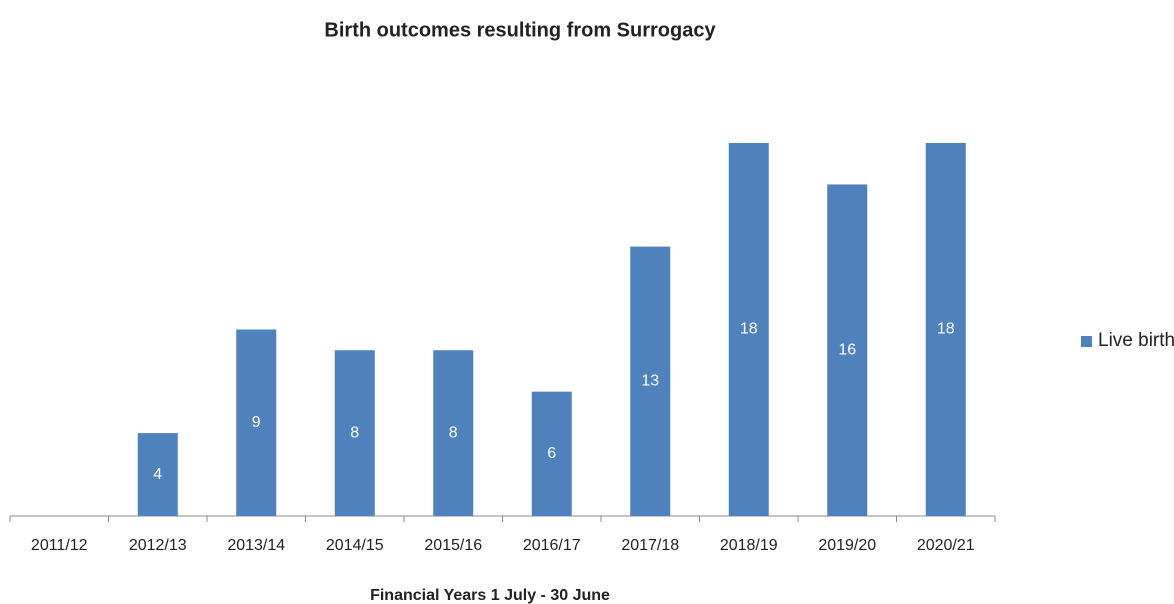 Image resolution: width=1174 pixels, height=604 pixels. What do you see at coordinates (847, 545) in the screenshot?
I see `x-tick-label: 2019/20` at bounding box center [847, 545].